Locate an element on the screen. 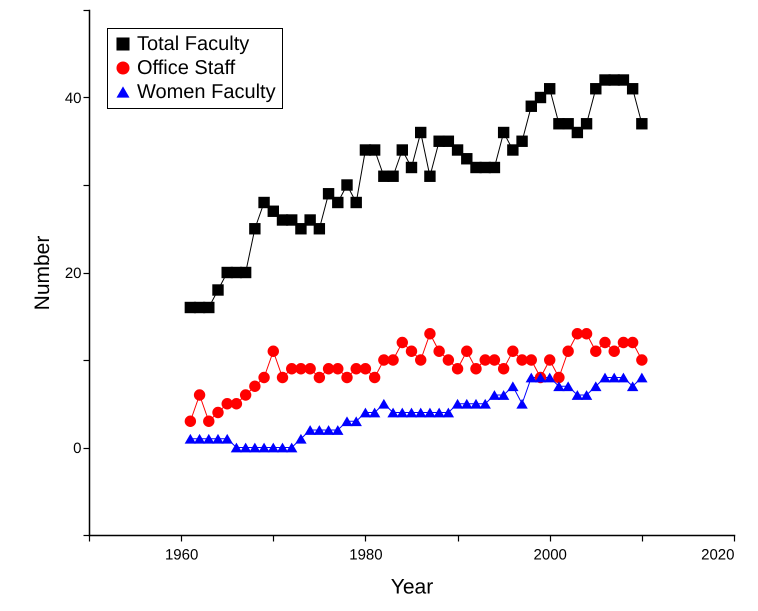  legend-label: Women Faculty is located at coordinates (206, 92).